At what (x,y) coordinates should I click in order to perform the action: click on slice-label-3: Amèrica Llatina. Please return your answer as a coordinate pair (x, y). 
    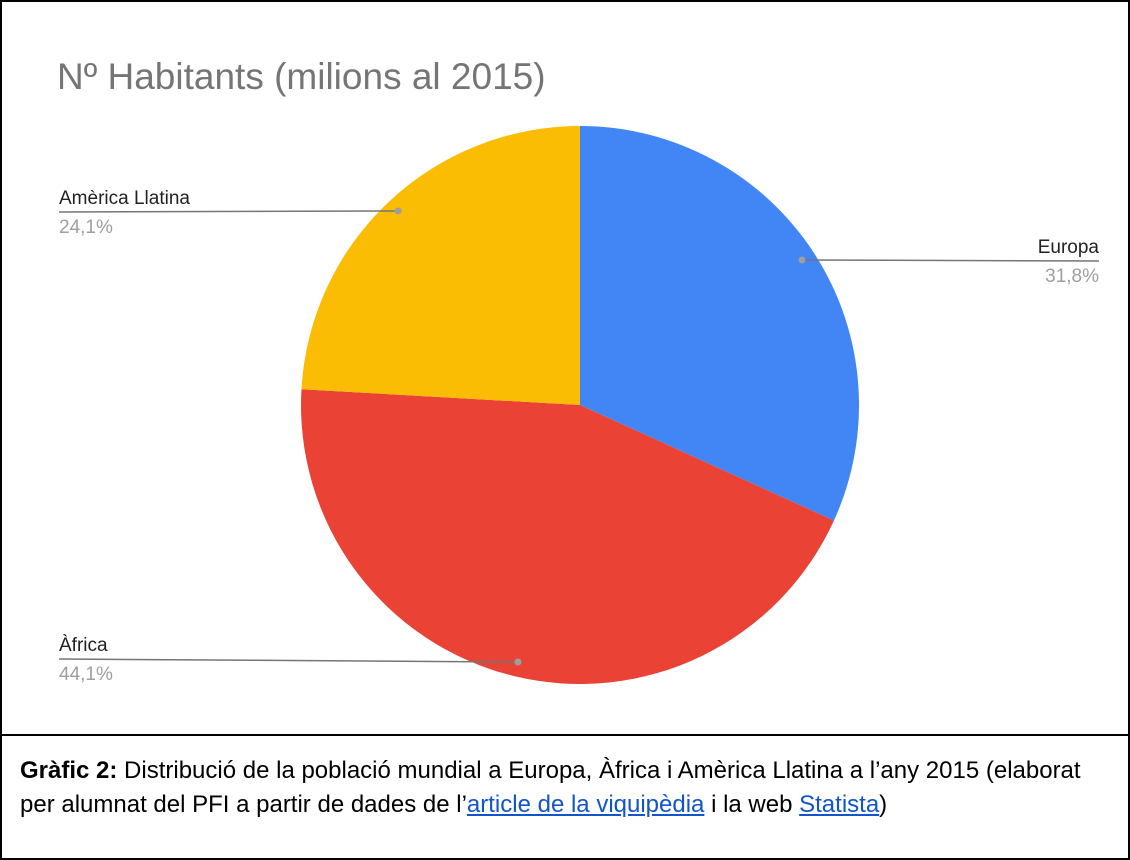
    Looking at the image, I should click on (124, 198).